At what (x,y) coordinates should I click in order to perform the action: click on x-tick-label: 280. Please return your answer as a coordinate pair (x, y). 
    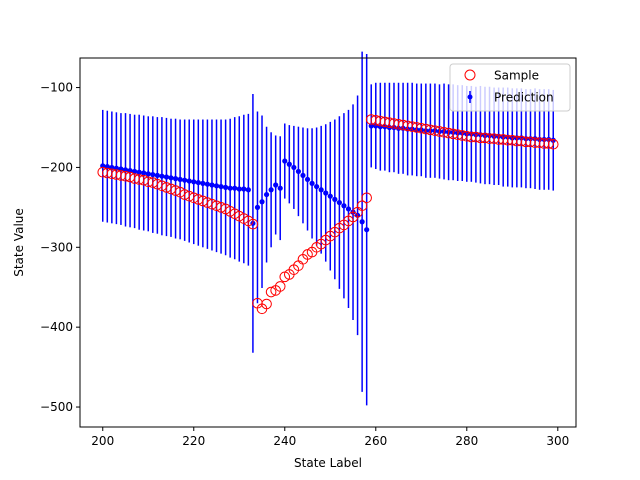
    Looking at the image, I should click on (466, 441).